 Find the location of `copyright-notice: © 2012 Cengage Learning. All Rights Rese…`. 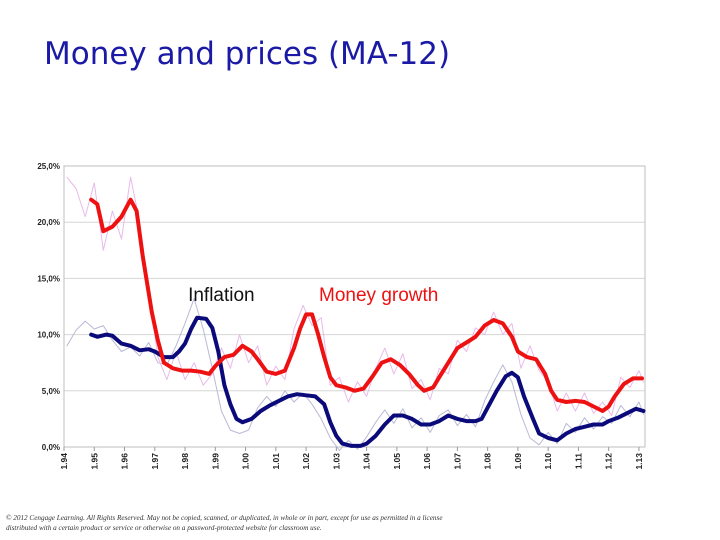

copyright-notice: © 2012 Cengage Learning. All Rights Rese… is located at coordinates (224, 523).